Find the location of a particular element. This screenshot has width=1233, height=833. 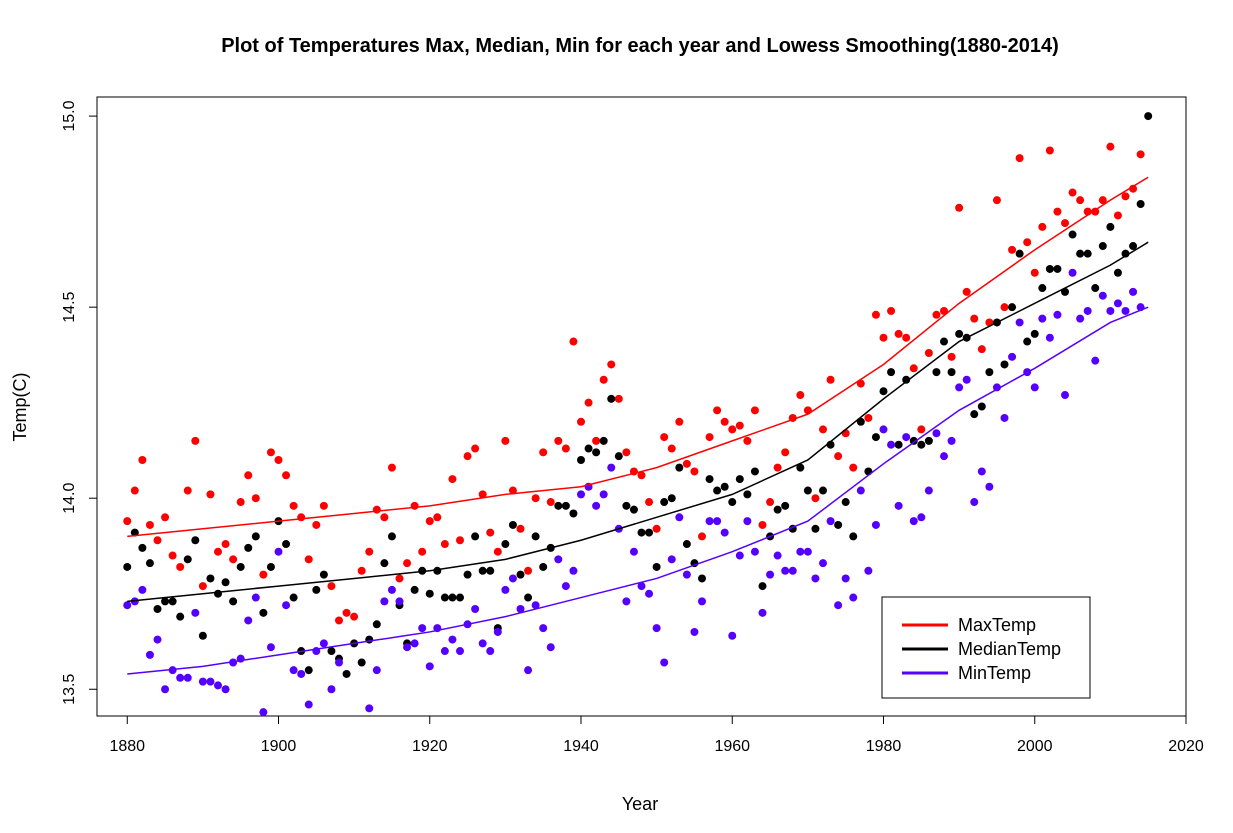

legend-label-mediantemp: MedianTemp is located at coordinates (1009, 649).